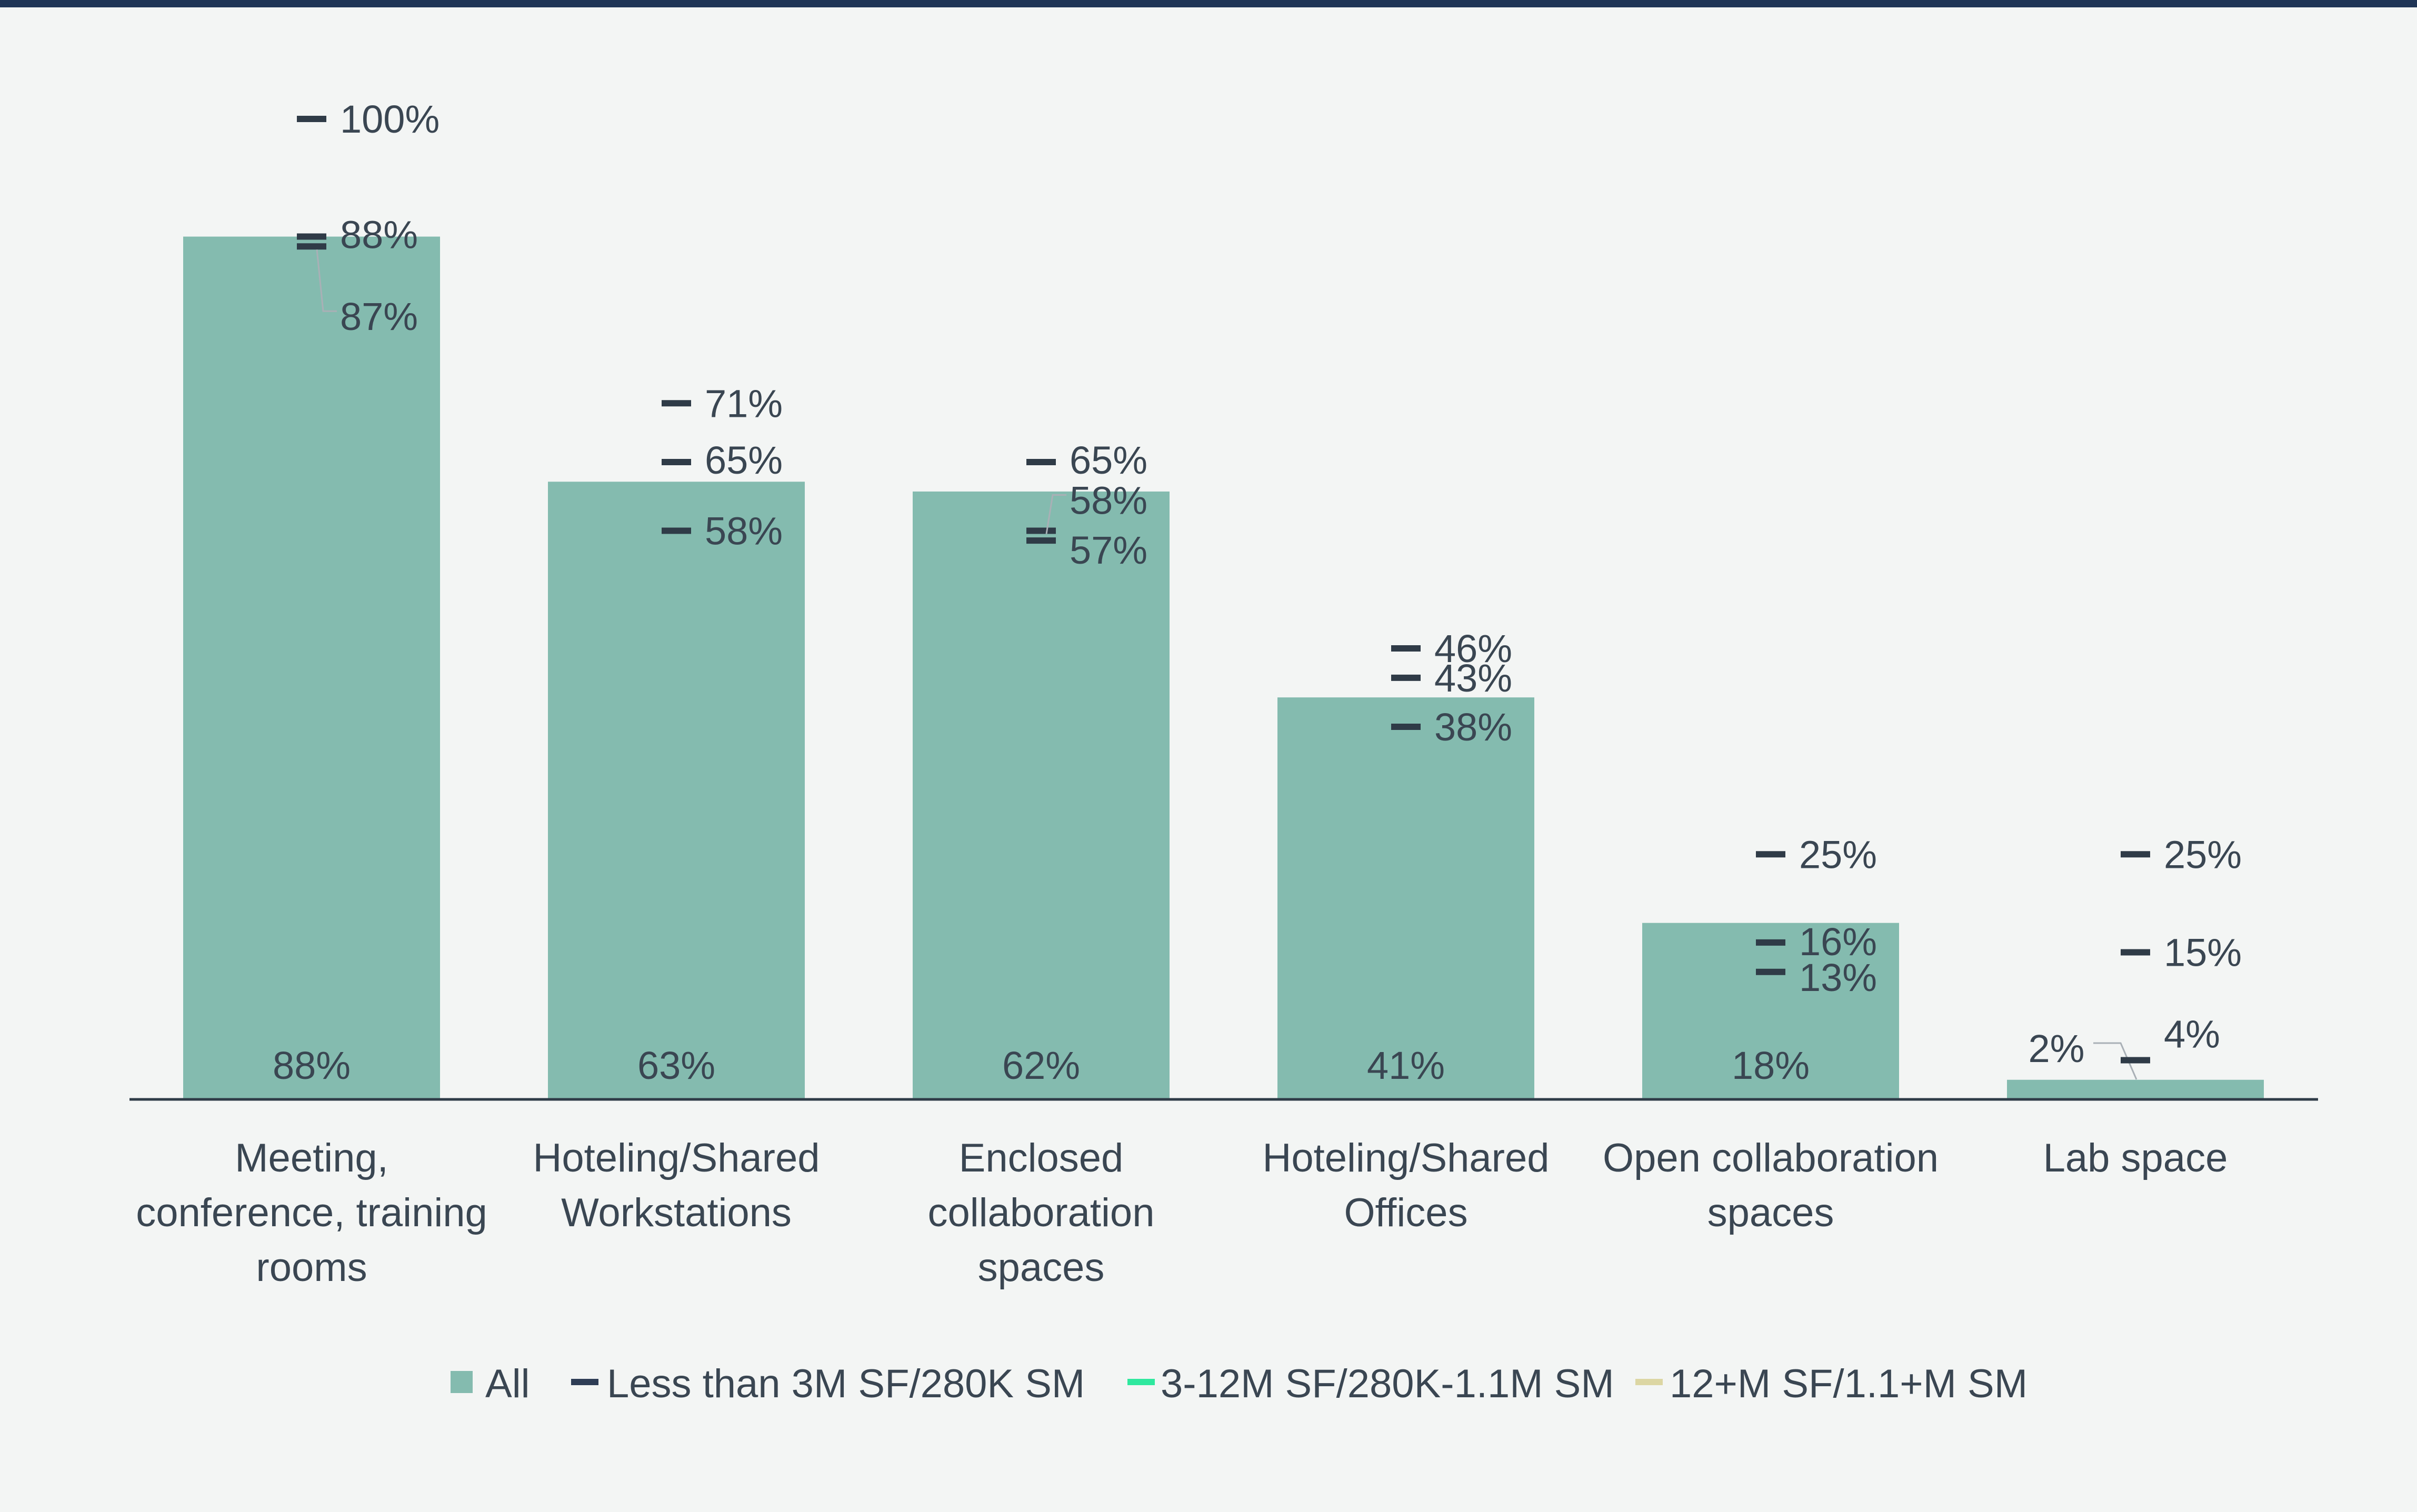 The height and width of the screenshot is (1512, 2417). I want to click on marker-label-large-hoteling-shared-offices: 43%, so click(1473, 678).